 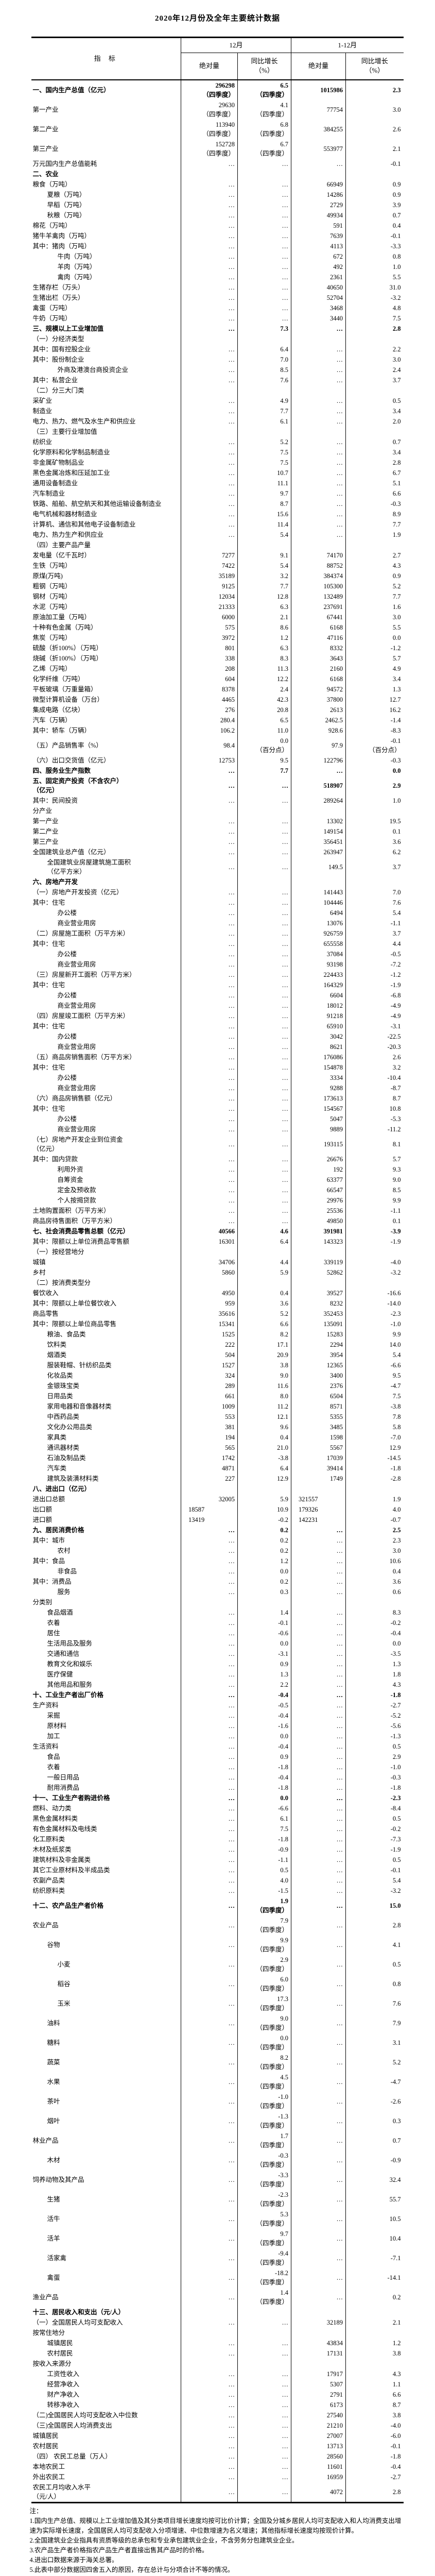 I want to click on table-row: 定金及预收款…… 66547 8.5, so click(x=217, y=1189).